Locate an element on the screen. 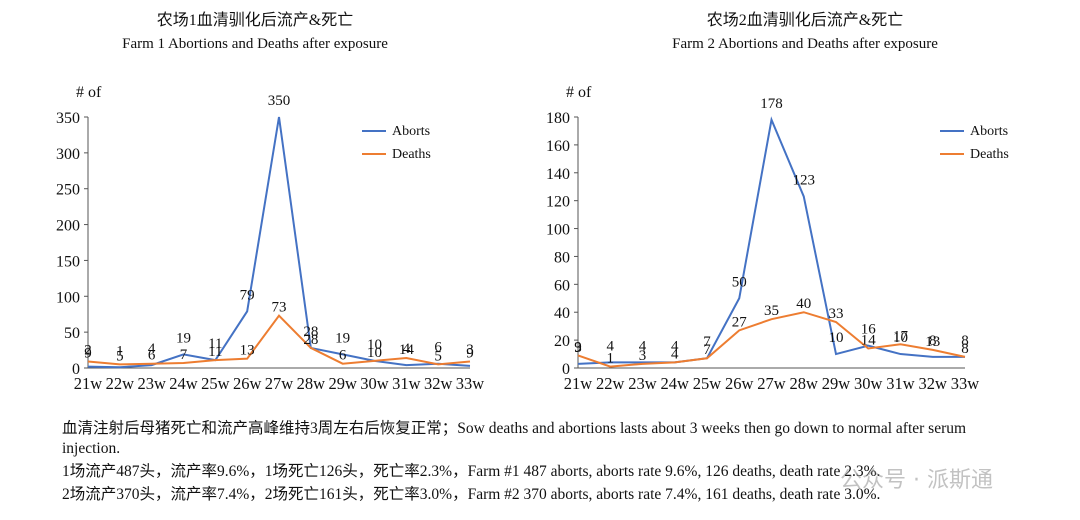 The image size is (1080, 520). y-tick-label: 0 is located at coordinates (76, 369).